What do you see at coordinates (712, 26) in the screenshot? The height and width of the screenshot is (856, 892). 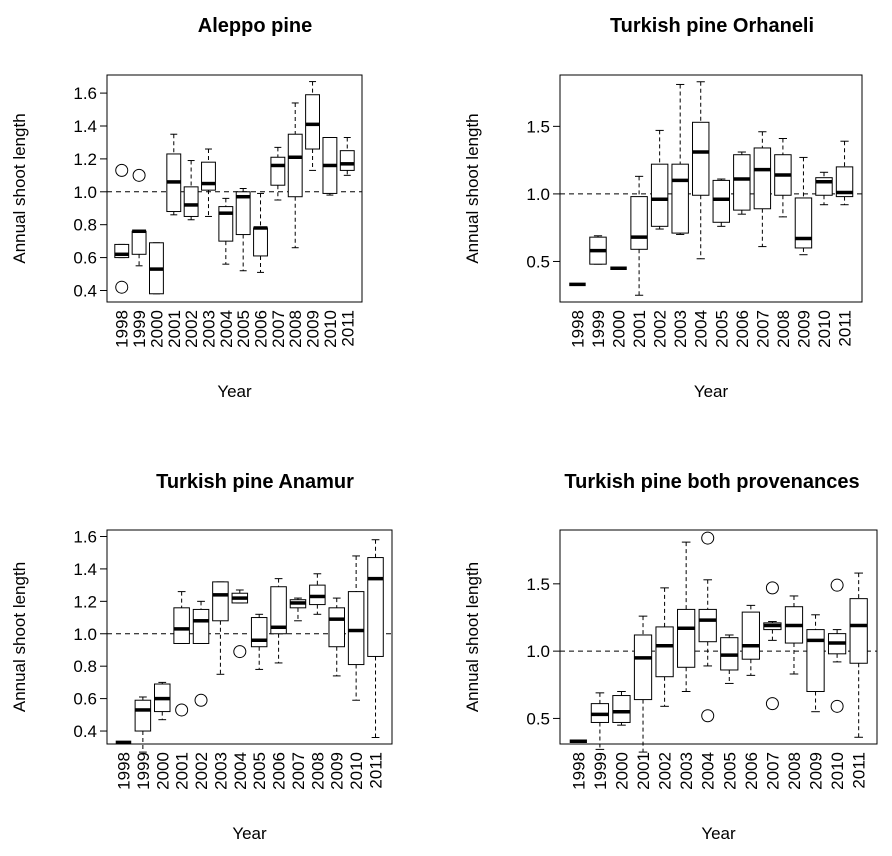 I see `chart-title: Turkish pine Orhaneli` at bounding box center [712, 26].